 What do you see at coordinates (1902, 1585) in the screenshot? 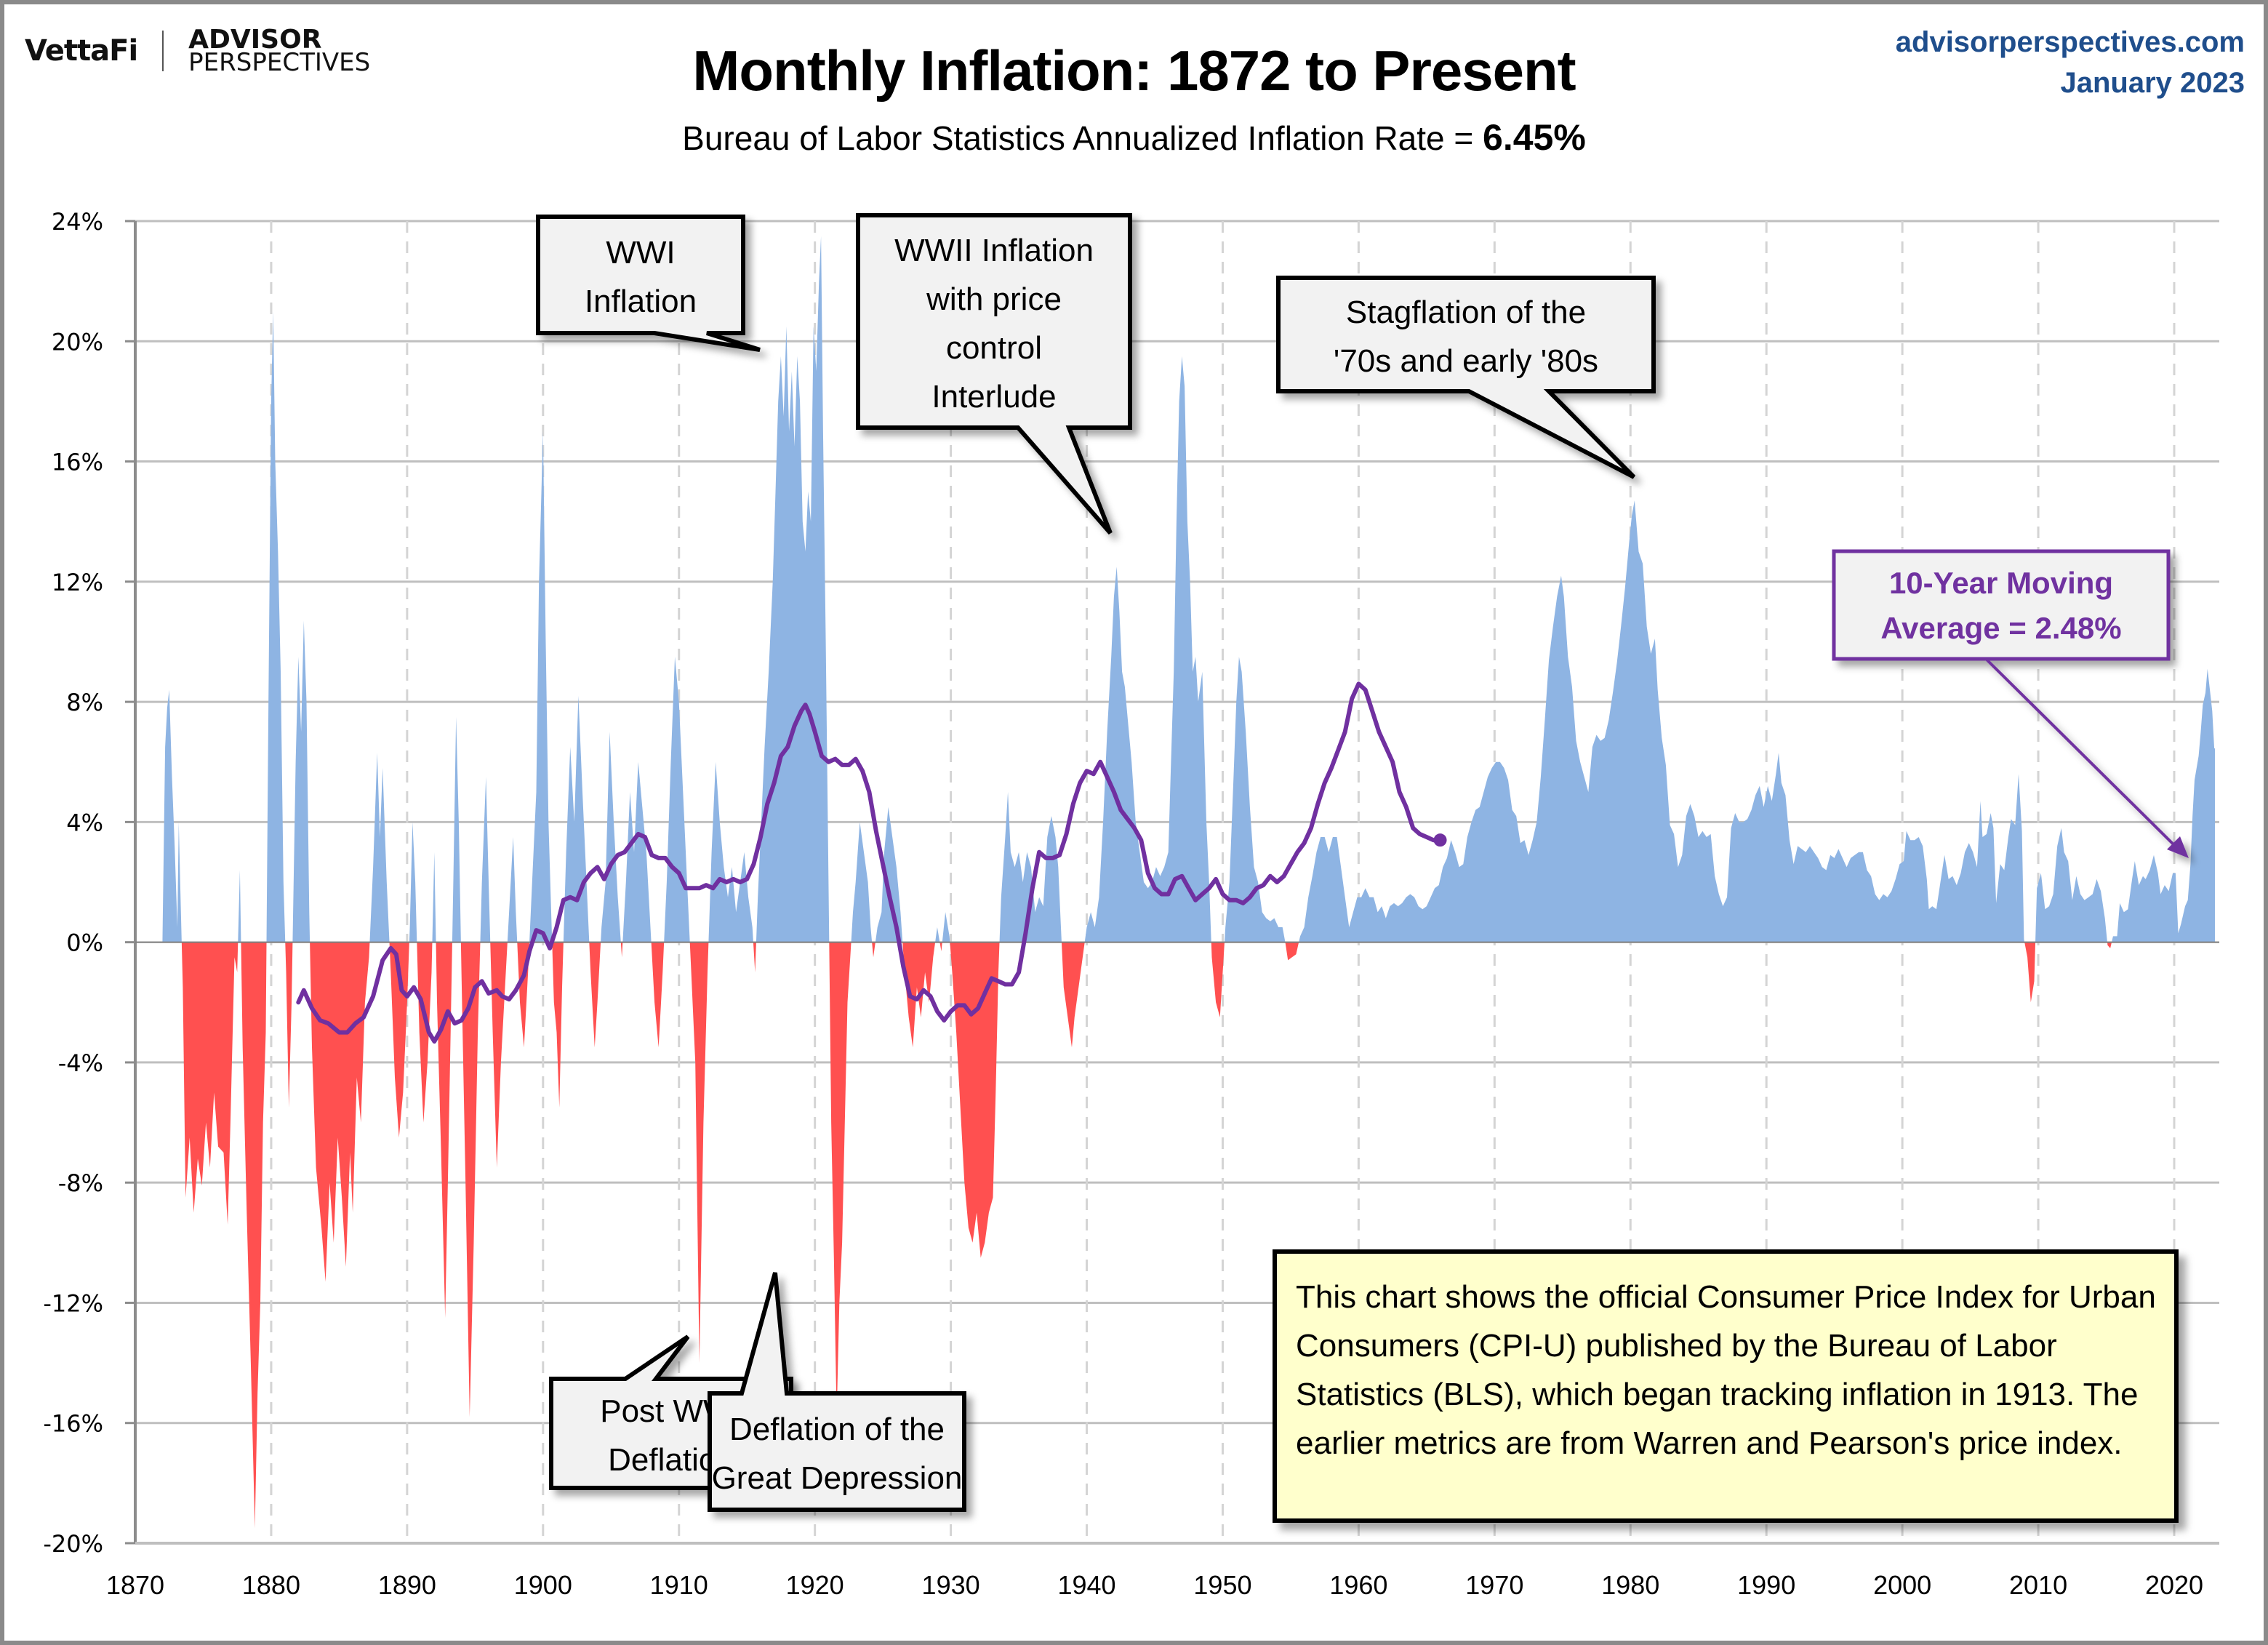
I see `x-tick-label: 2000` at bounding box center [1902, 1585].